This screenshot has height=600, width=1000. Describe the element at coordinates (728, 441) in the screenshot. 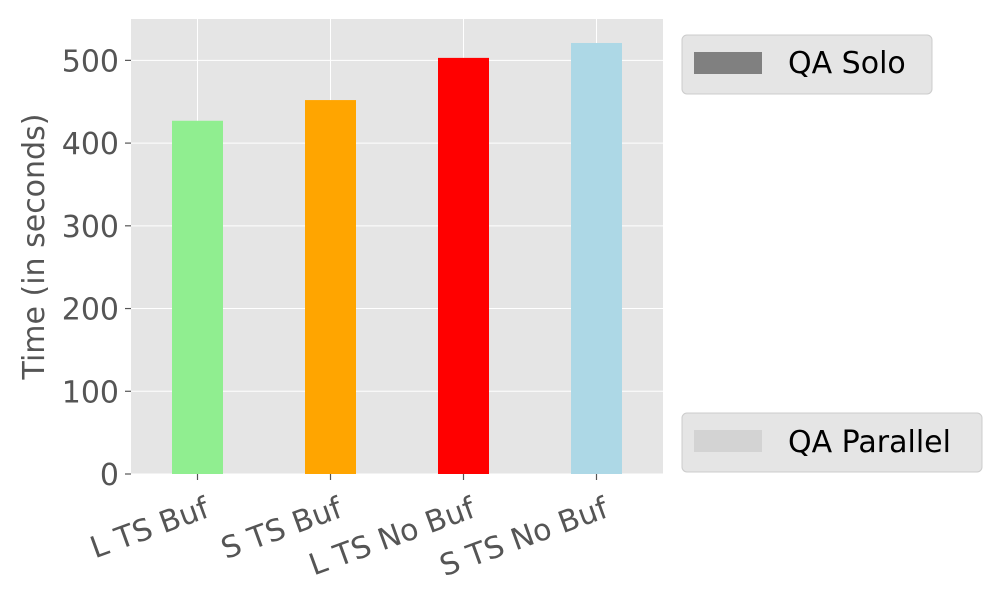

I see `legend-swatch-qa-parallel` at that location.